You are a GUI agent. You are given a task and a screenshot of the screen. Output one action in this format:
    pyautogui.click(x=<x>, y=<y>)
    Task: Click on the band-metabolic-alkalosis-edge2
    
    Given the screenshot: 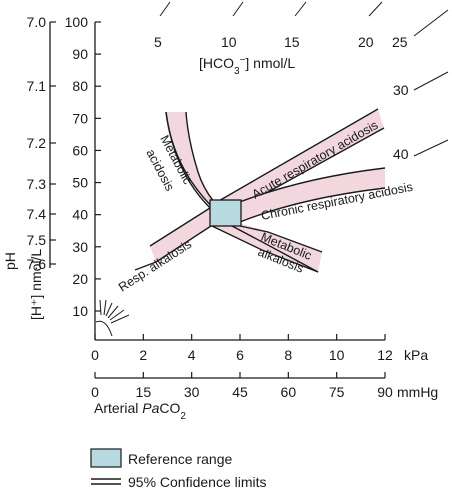 What is the action you would take?
    pyautogui.click(x=281, y=239)
    